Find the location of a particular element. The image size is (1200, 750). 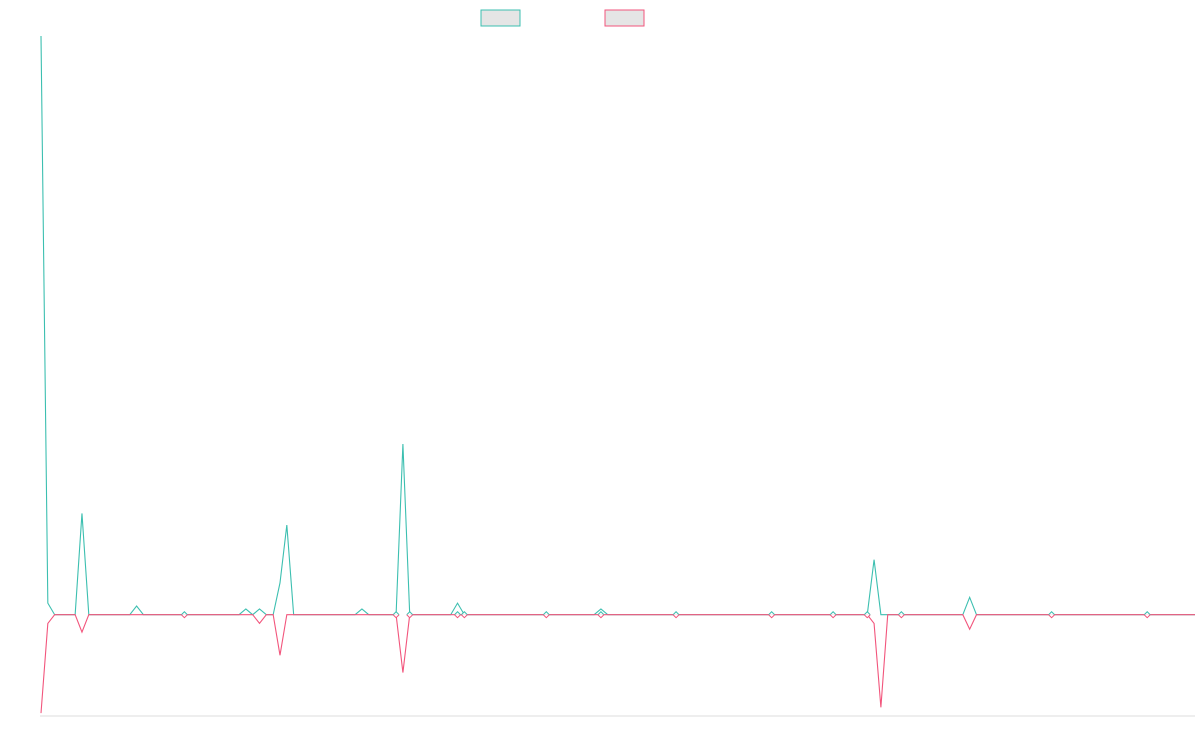

legend-swatch-series-a is located at coordinates (500, 18).